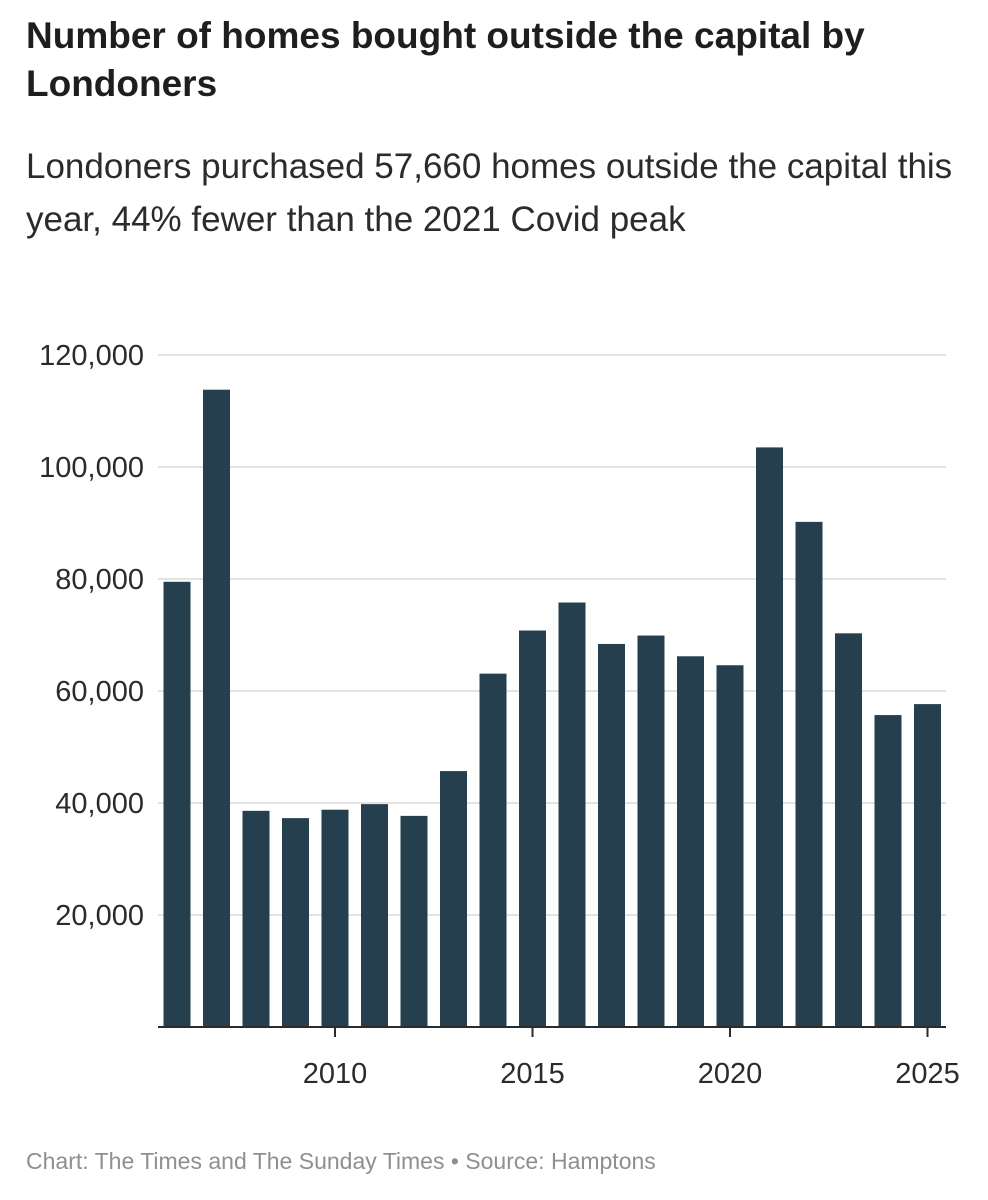 This screenshot has height=1200, width=988. I want to click on bar-2014, so click(493, 850).